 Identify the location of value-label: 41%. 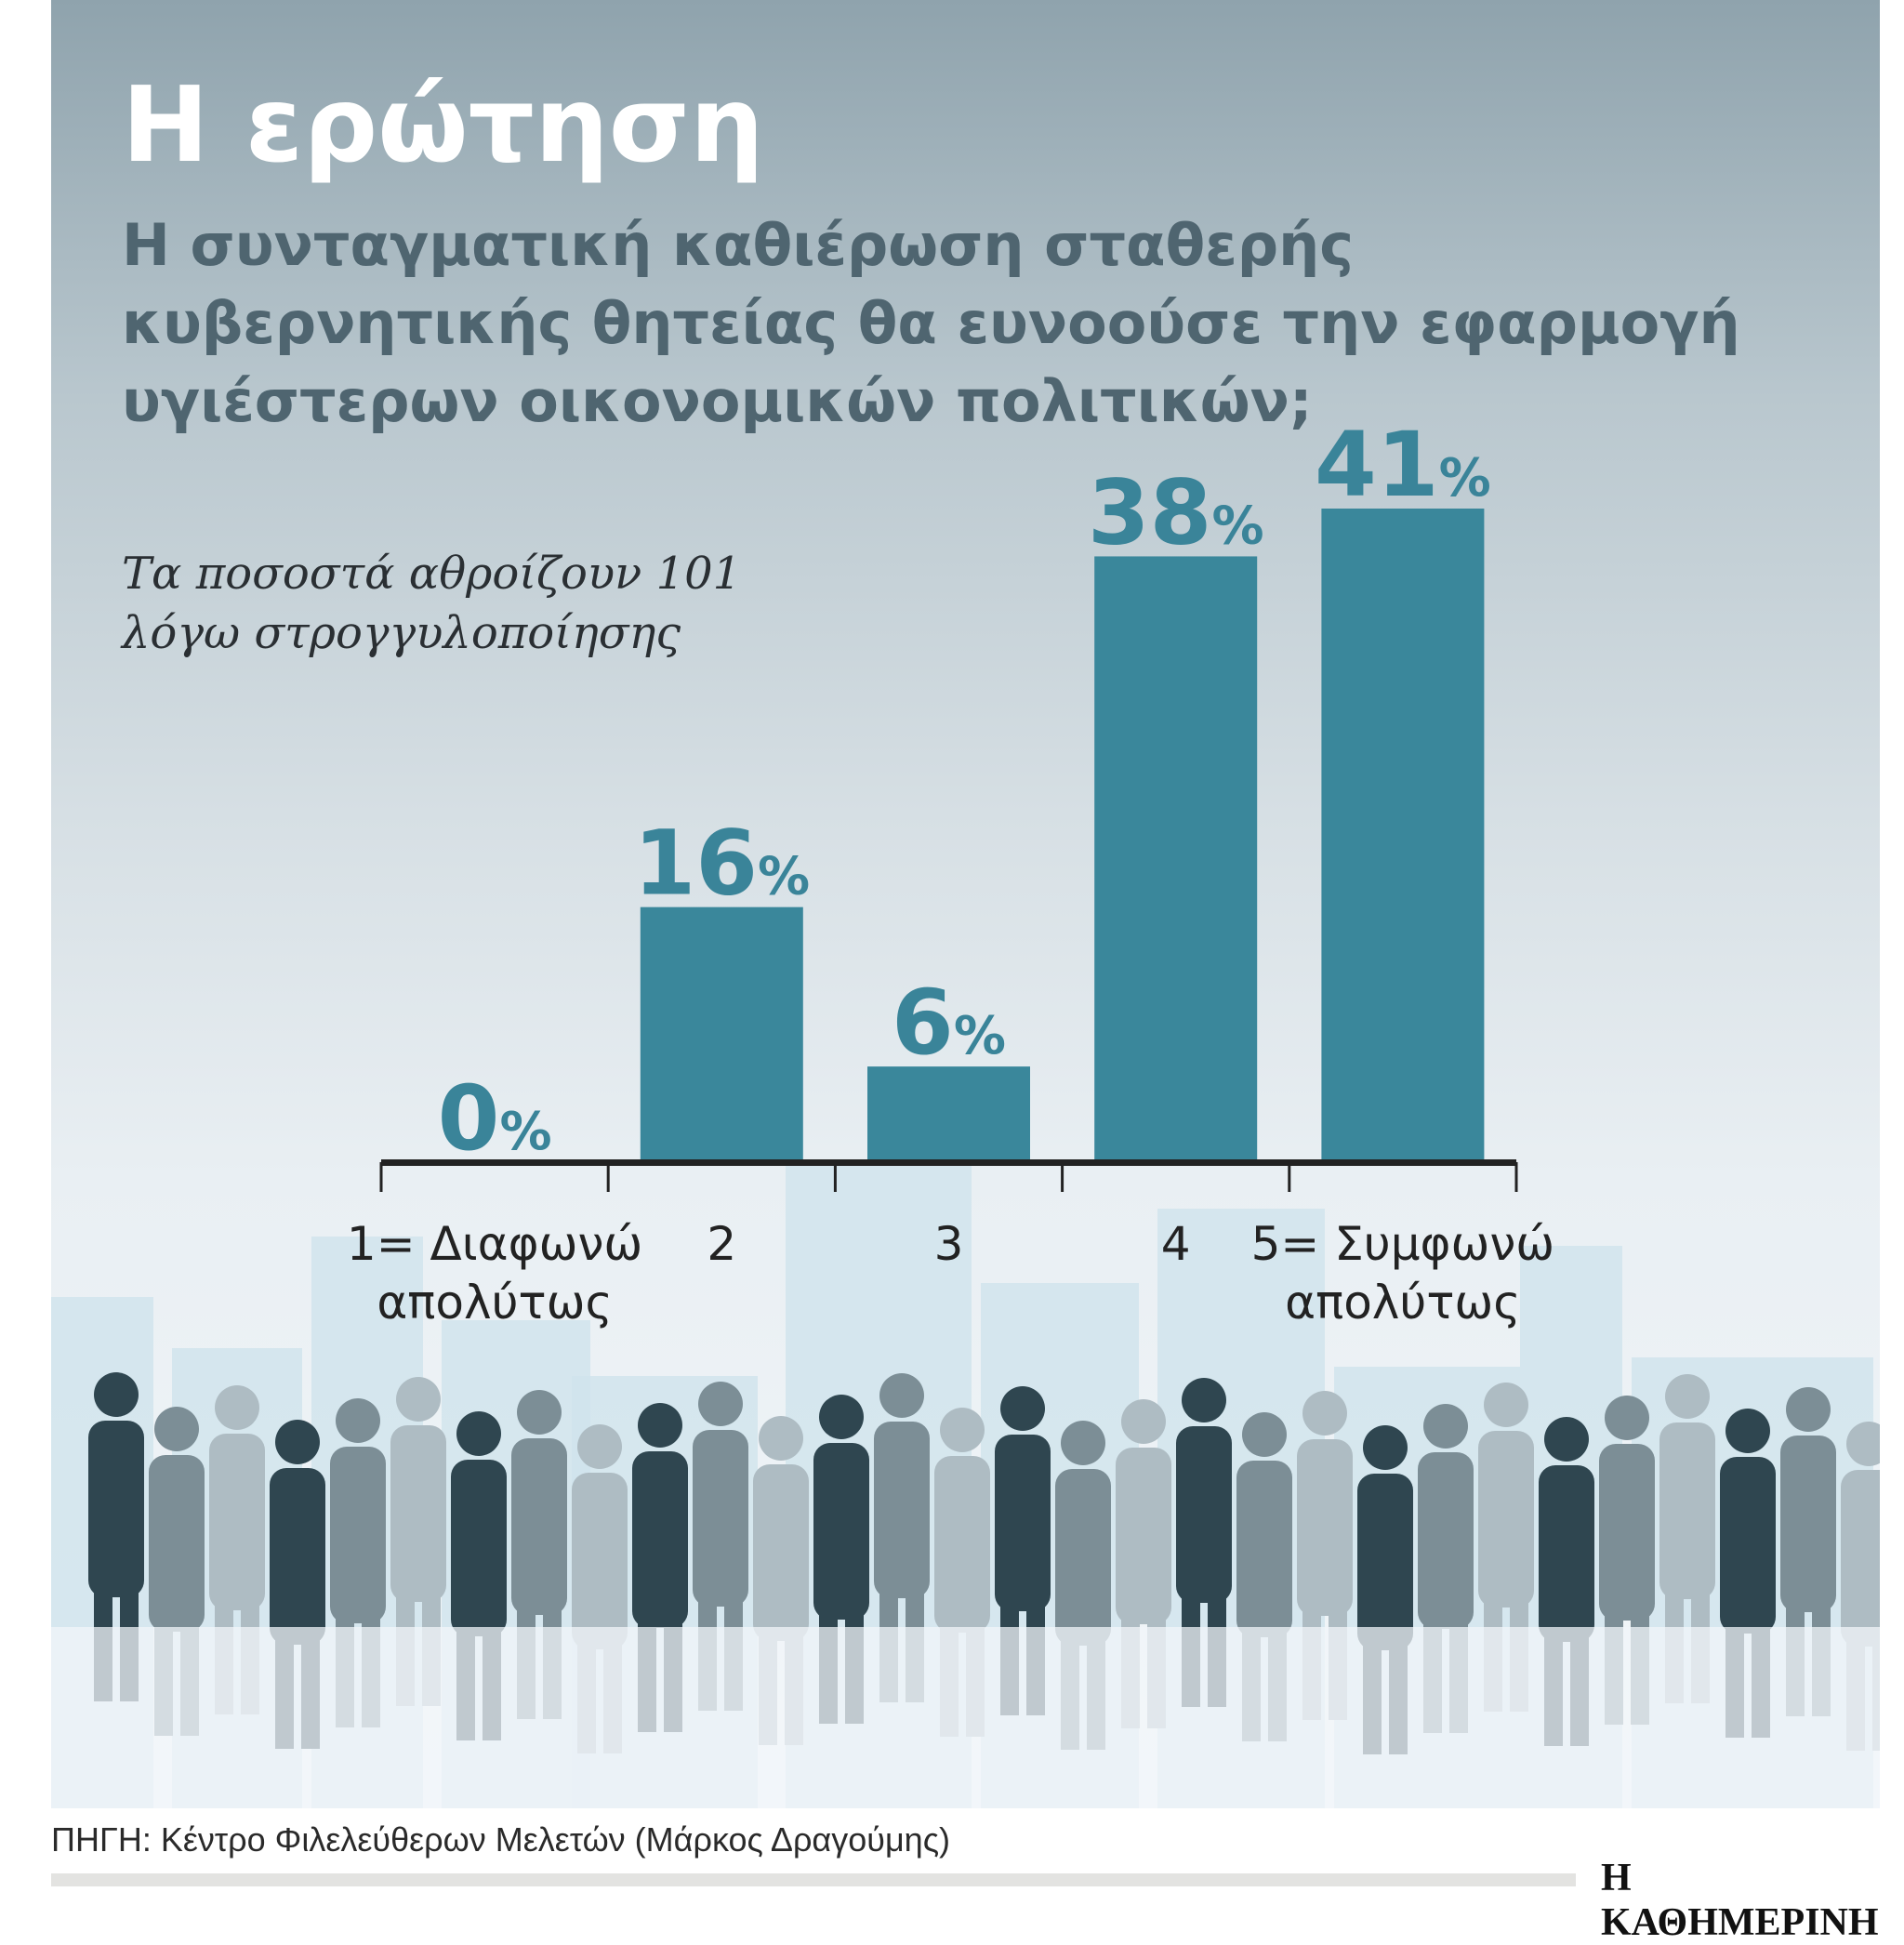
(1403, 465).